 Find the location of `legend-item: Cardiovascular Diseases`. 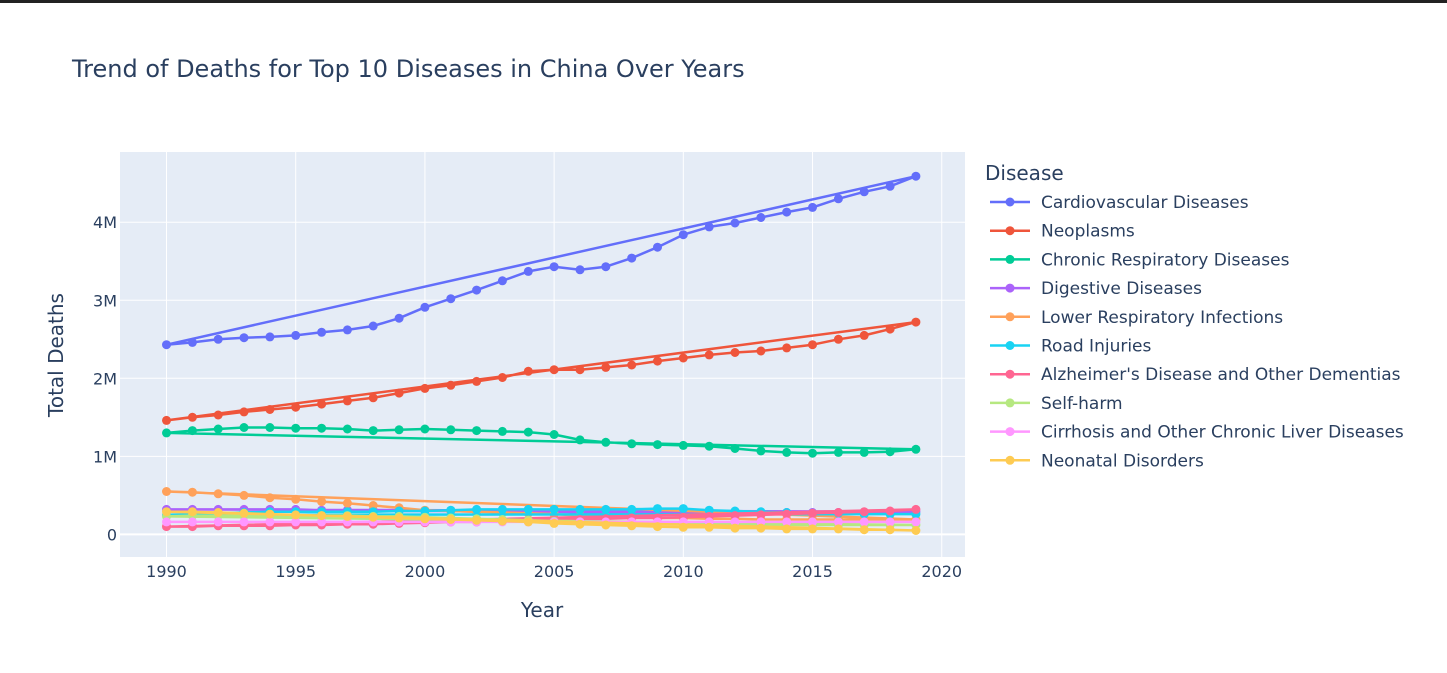

legend-item: Cardiovascular Diseases is located at coordinates (1119, 203).